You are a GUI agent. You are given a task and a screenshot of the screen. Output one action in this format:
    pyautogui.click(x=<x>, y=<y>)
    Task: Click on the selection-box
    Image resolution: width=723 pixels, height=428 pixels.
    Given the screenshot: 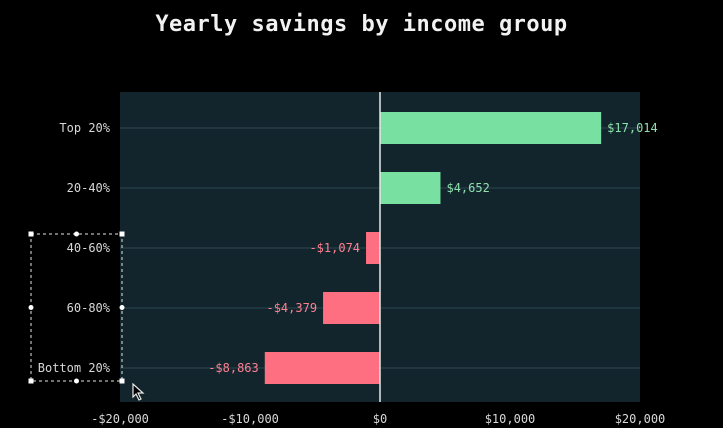 What is the action you would take?
    pyautogui.click(x=76, y=307)
    